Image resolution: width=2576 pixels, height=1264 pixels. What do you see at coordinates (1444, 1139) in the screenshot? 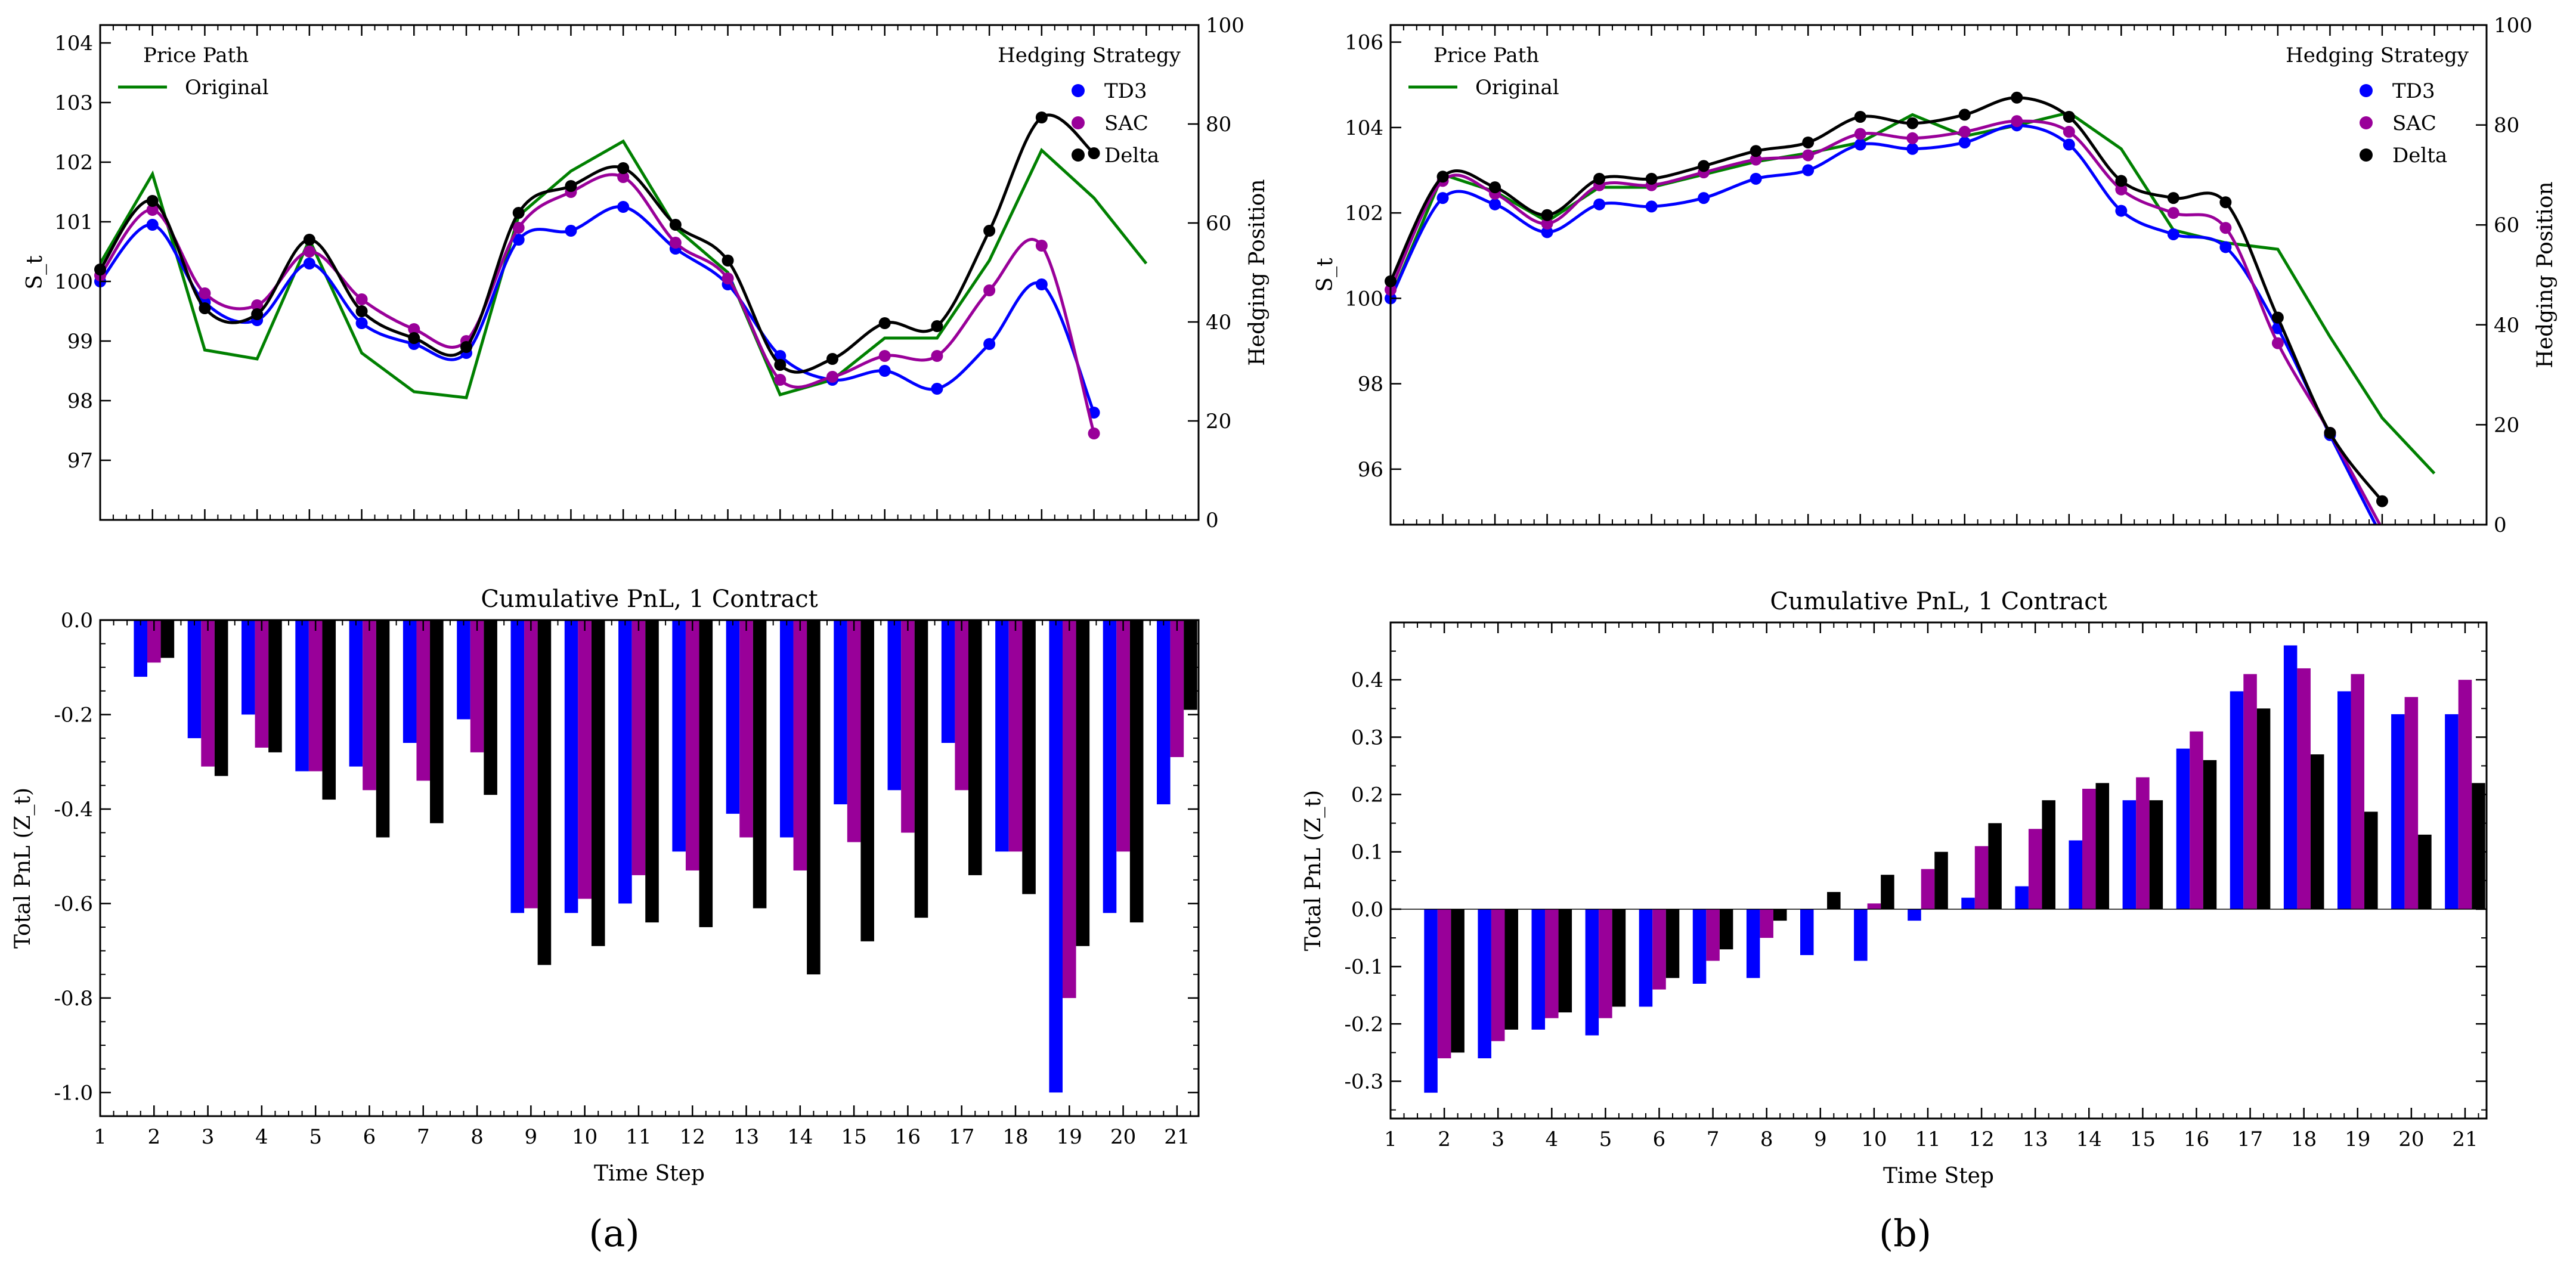
I see `x-tick-label: 2` at bounding box center [1444, 1139].